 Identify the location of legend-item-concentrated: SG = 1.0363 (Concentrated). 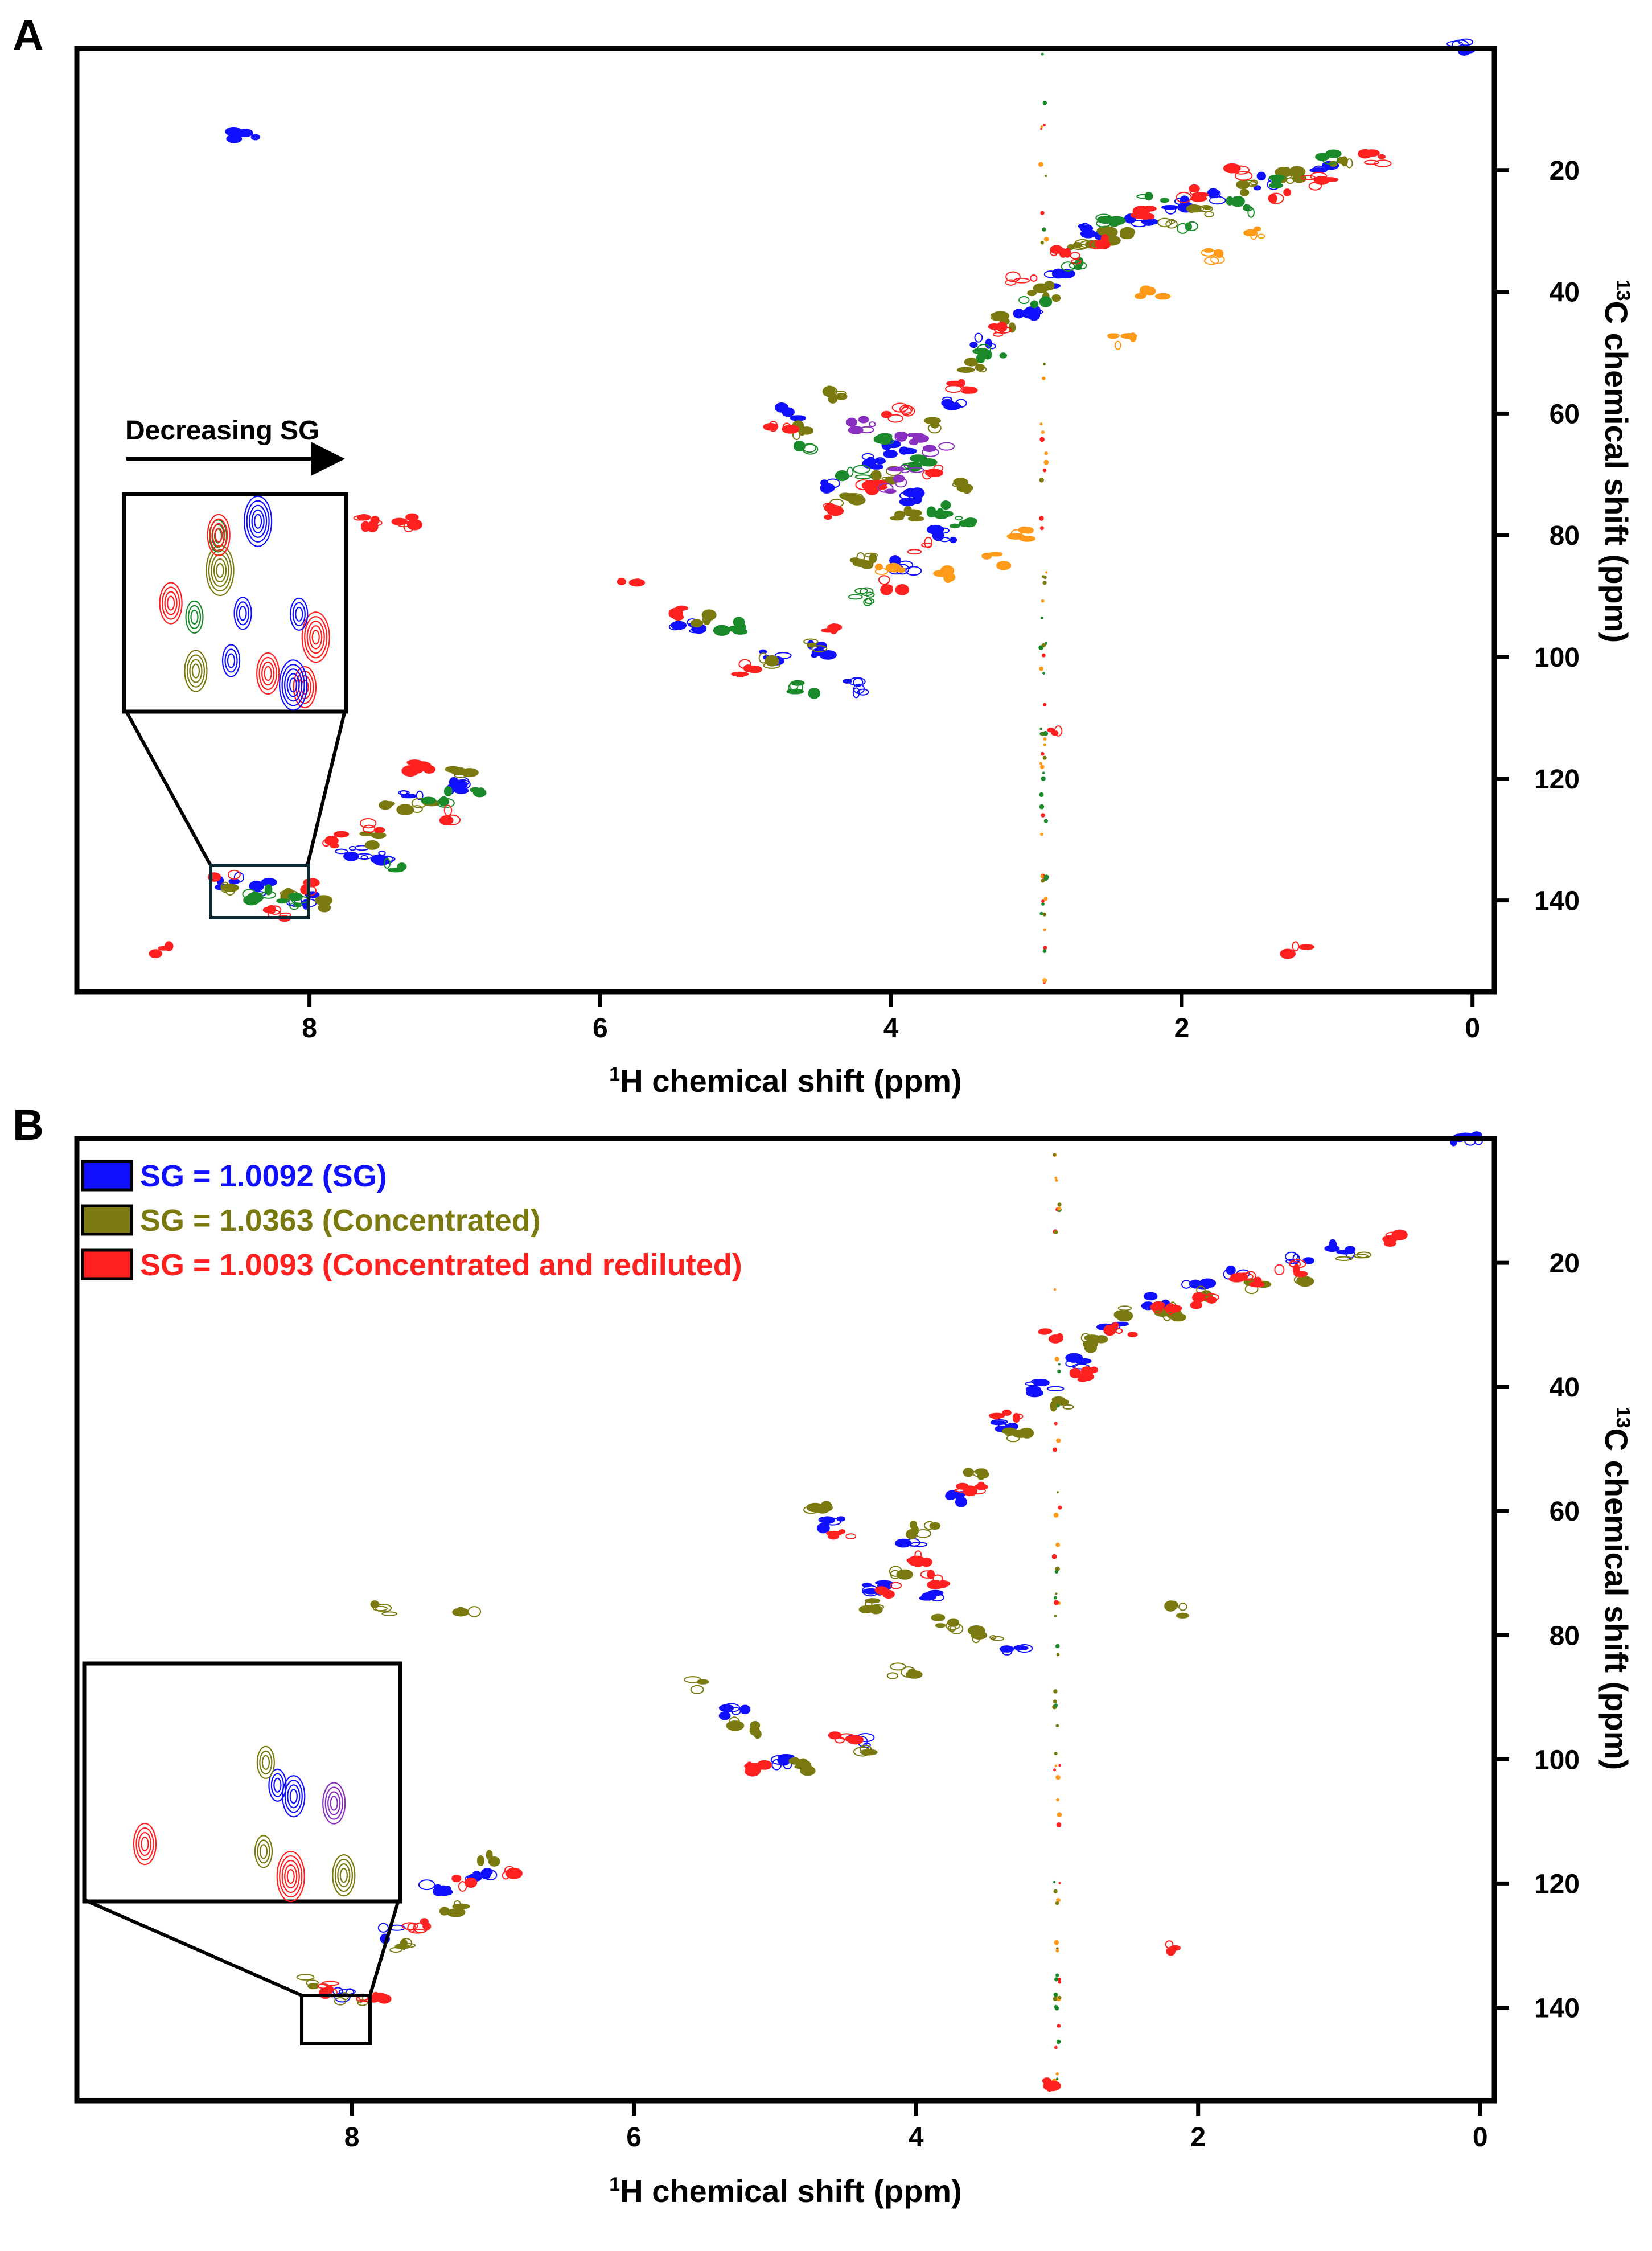
(311, 1220).